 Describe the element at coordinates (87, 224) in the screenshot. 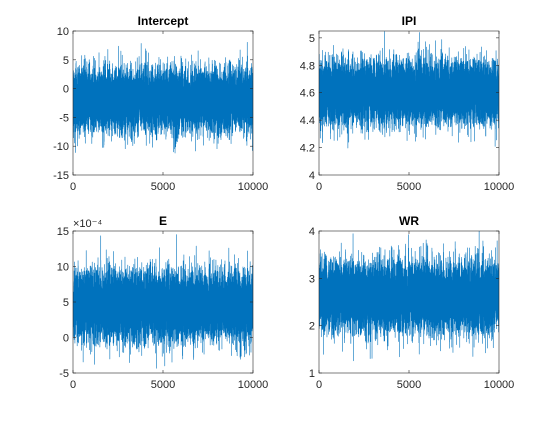

I see `e-exponent-label: ×10⁻⁴` at that location.